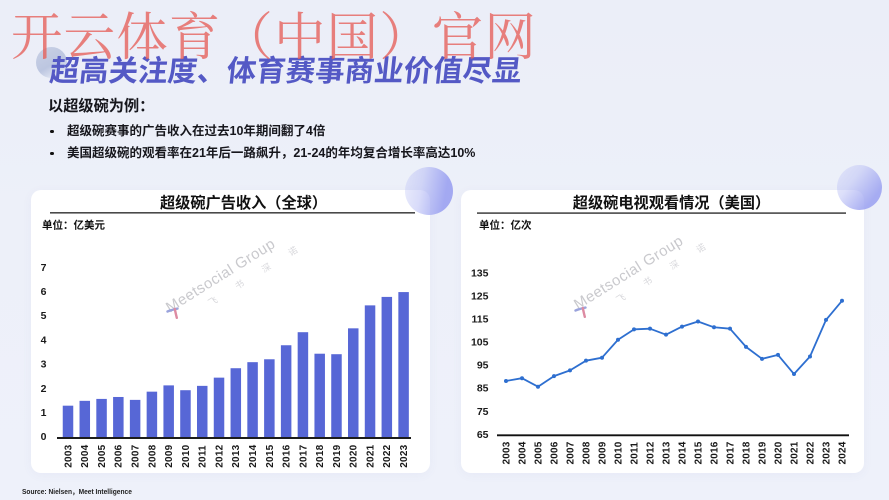 Image resolution: width=889 pixels, height=500 pixels. What do you see at coordinates (44, 389) in the screenshot?
I see `svg-text: 2` at bounding box center [44, 389].